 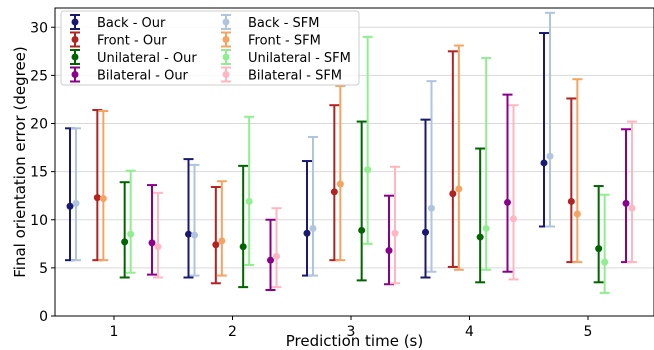 I want to click on x-tick-label: 4, so click(x=469, y=332).